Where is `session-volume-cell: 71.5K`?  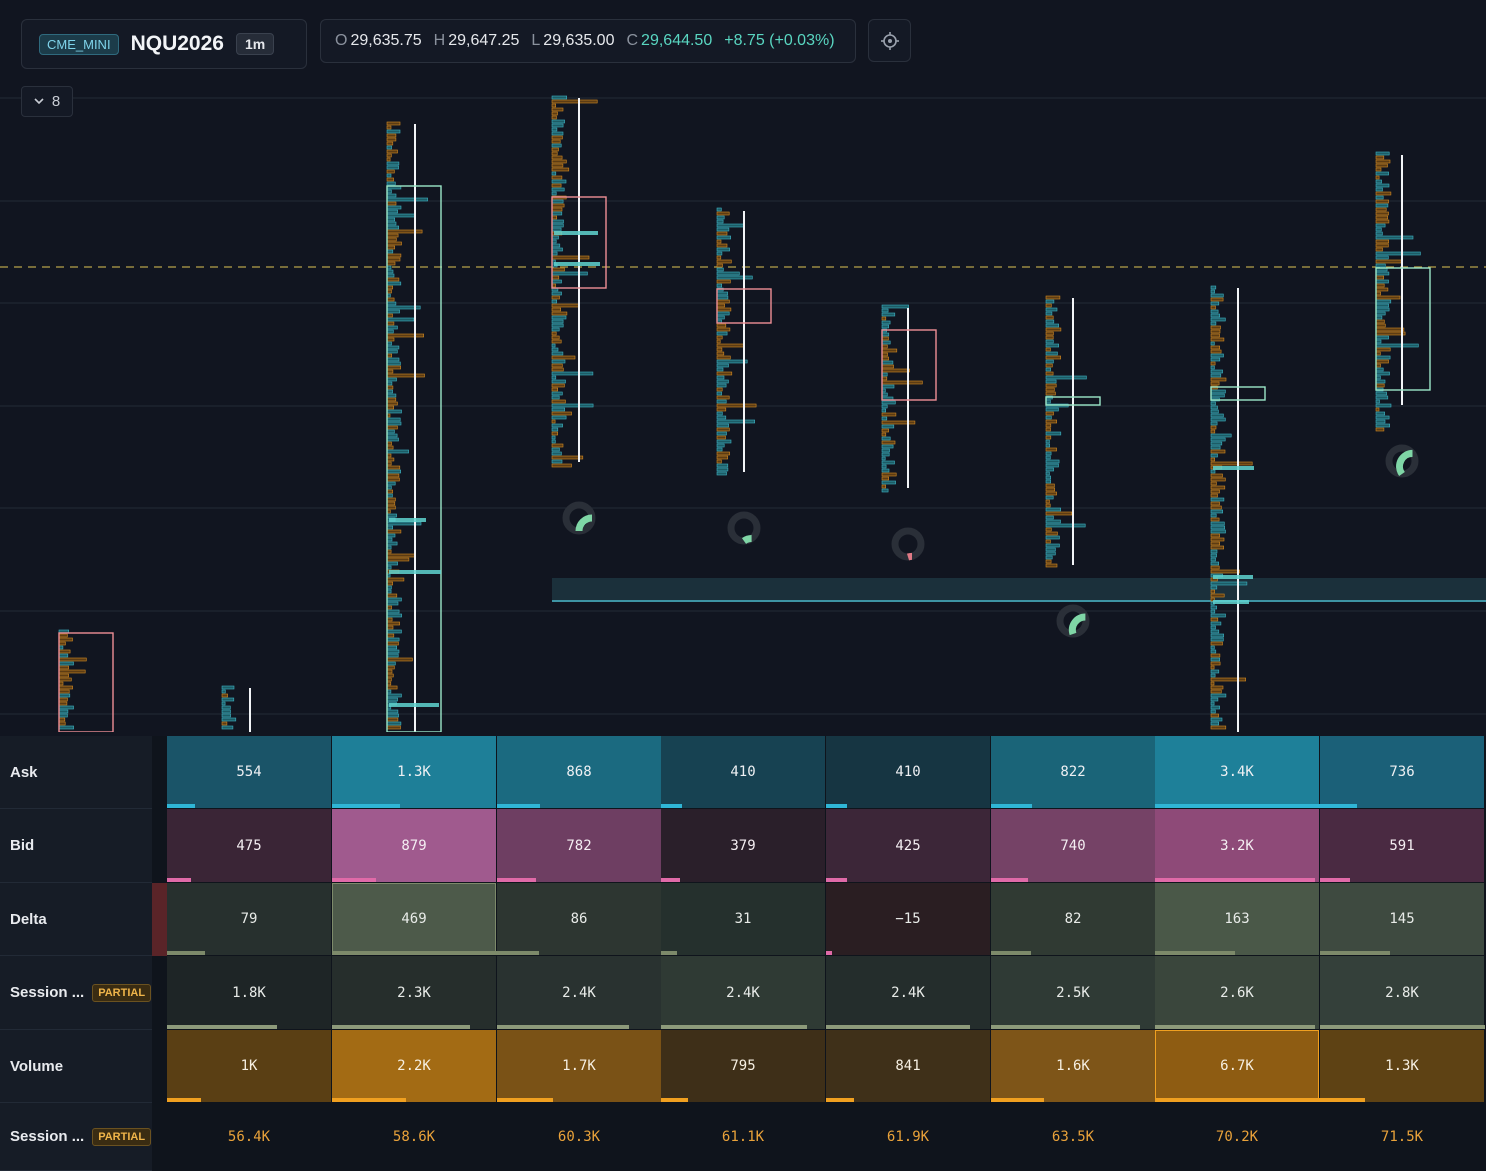
session-volume-cell: 71.5K is located at coordinates (1402, 1137).